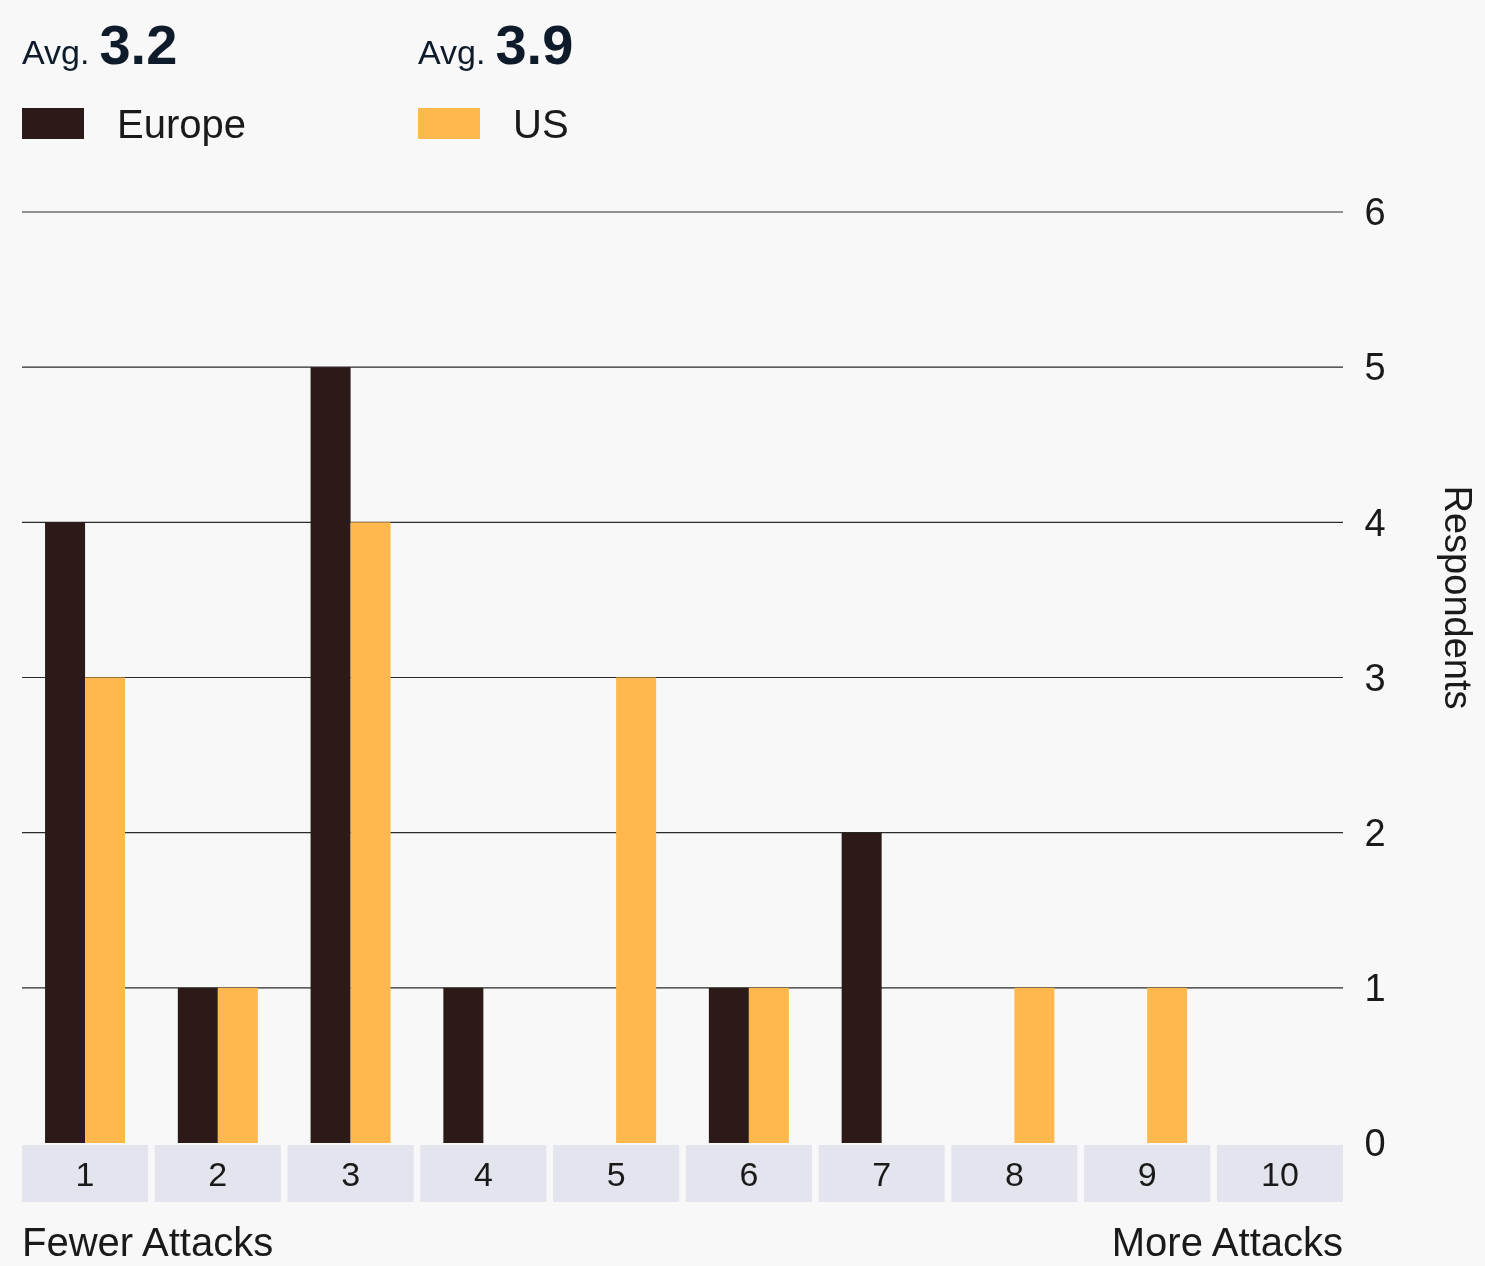 This screenshot has width=1485, height=1266. What do you see at coordinates (749, 1173) in the screenshot?
I see `x-tick-label: 6` at bounding box center [749, 1173].